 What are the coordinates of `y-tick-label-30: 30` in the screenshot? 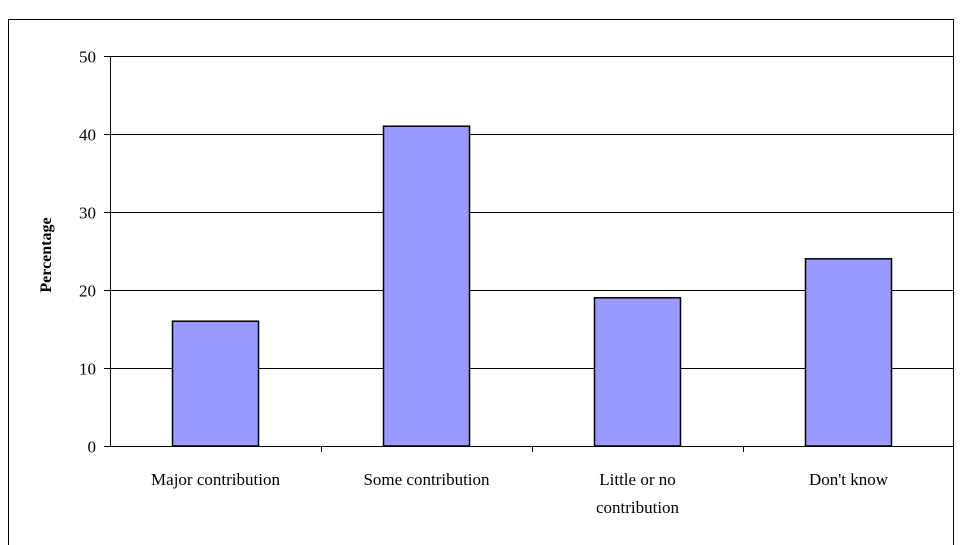 It's located at (87, 213).